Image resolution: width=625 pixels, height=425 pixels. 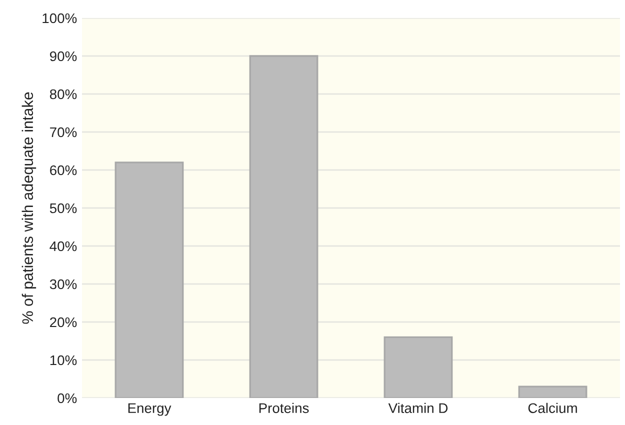 I want to click on y-tick-label: 30%, so click(x=63, y=284).